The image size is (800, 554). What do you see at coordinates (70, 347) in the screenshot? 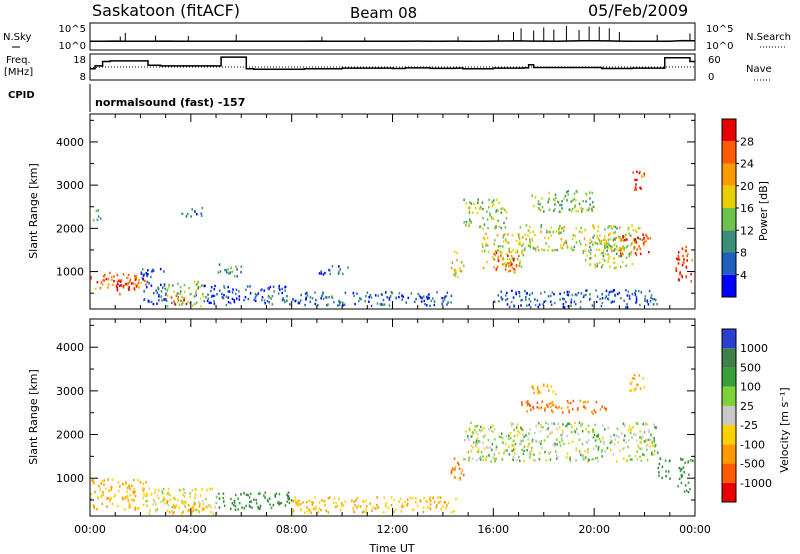
I see `velocity-ytick-label: 4000` at bounding box center [70, 347].